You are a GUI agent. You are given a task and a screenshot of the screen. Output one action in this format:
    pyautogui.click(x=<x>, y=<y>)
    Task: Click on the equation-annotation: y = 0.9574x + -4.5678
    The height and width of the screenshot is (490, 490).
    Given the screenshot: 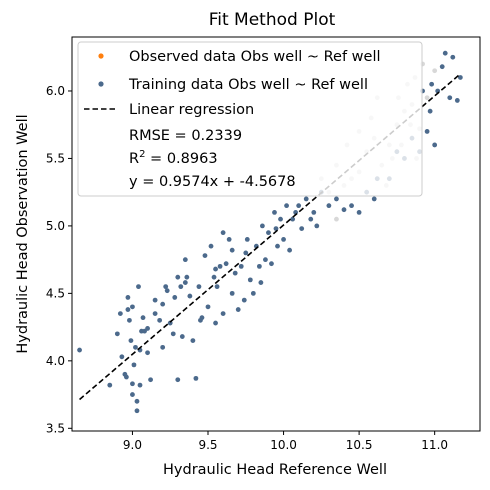 What is the action you would take?
    pyautogui.click(x=212, y=182)
    